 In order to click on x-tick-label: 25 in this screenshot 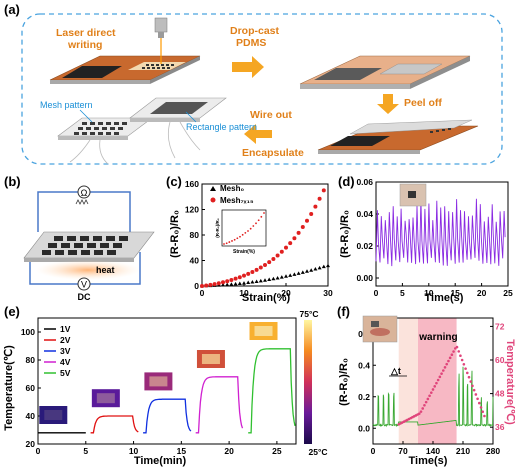, I will do `click(277, 451)`.